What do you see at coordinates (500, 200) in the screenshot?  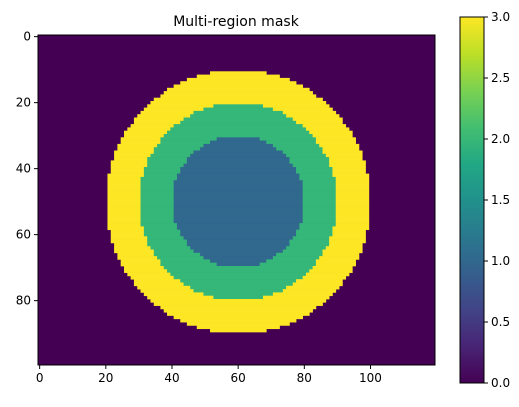 I see `colorbar-tick-label: 1.5` at bounding box center [500, 200].